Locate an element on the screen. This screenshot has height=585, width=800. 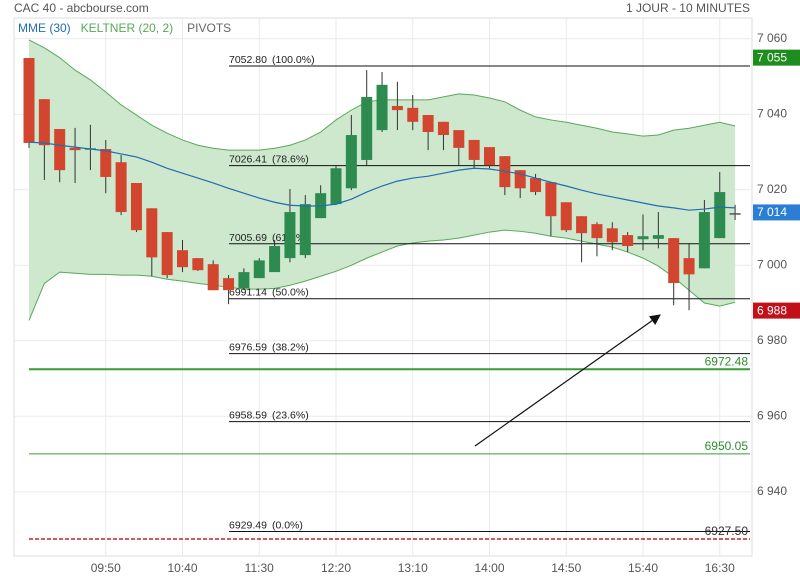
fib-label: 6929.49 (0.0%) is located at coordinates (266, 525).